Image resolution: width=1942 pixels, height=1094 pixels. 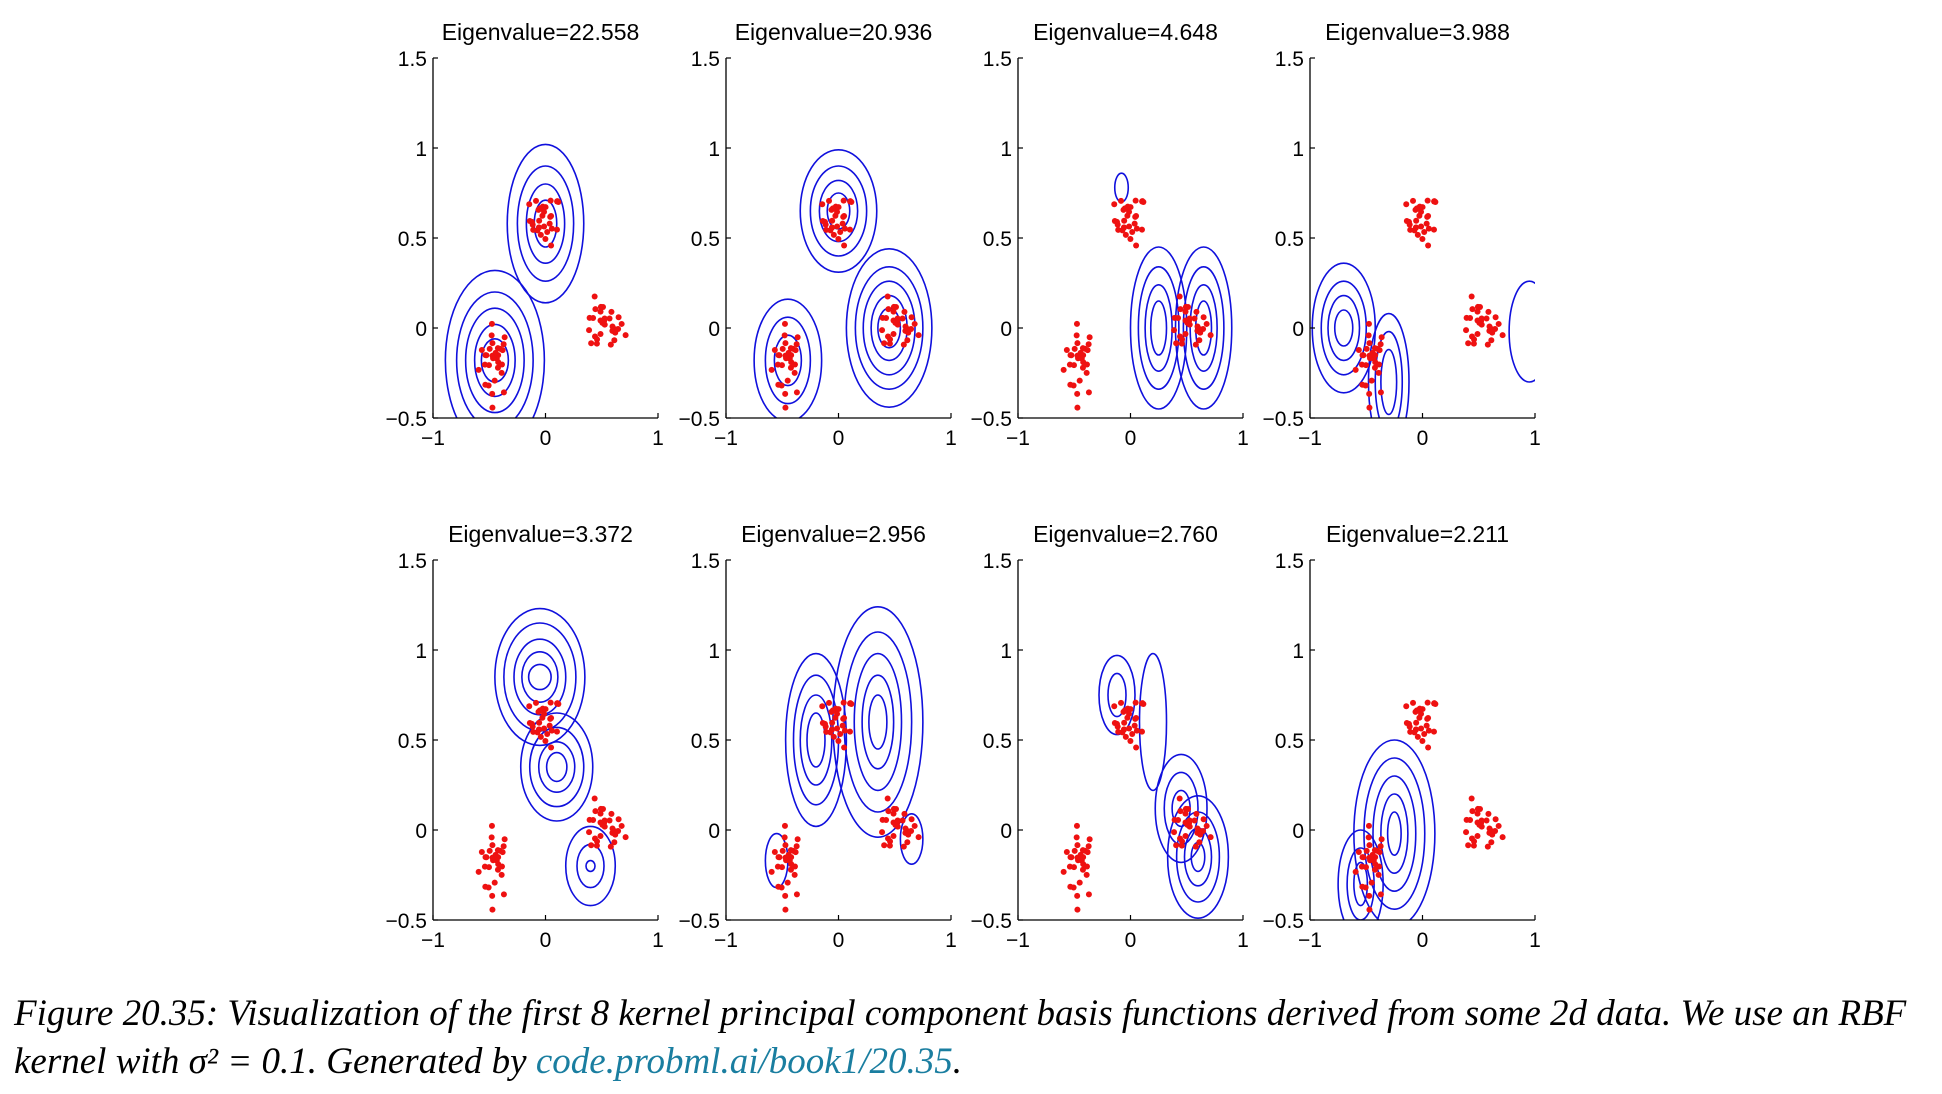 I want to click on x-tick-label: 0, so click(x=839, y=438).